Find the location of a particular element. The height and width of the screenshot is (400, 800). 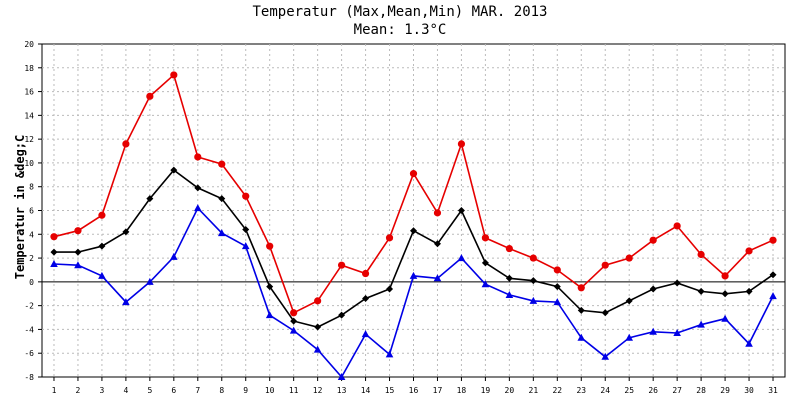

x-tick-label: 1 is located at coordinates (54, 390).